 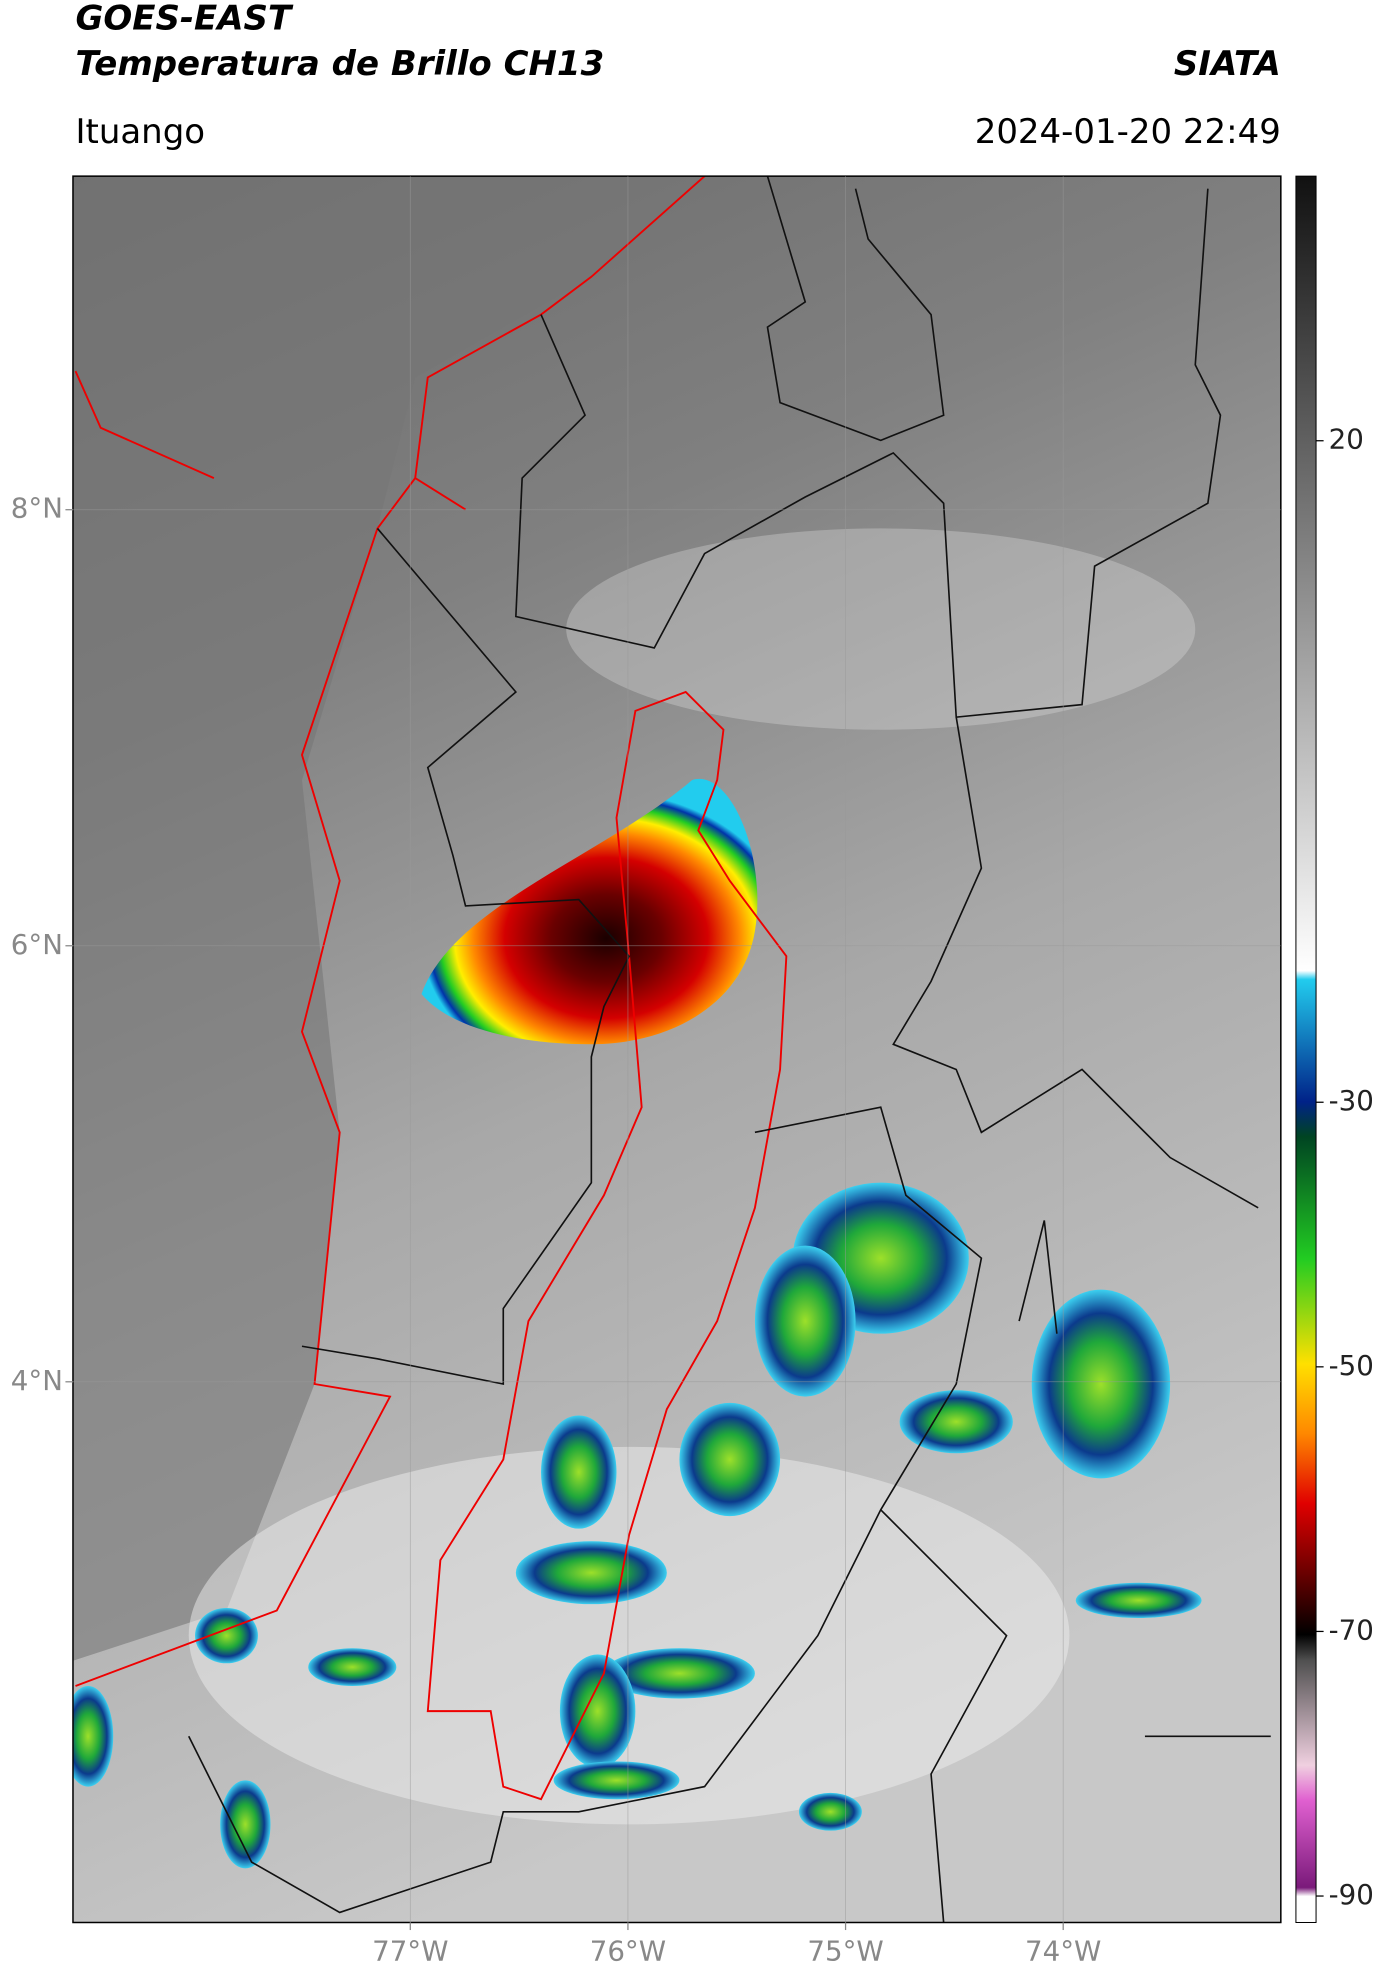 I want to click on title: GOES-EAST, so click(x=184, y=19).